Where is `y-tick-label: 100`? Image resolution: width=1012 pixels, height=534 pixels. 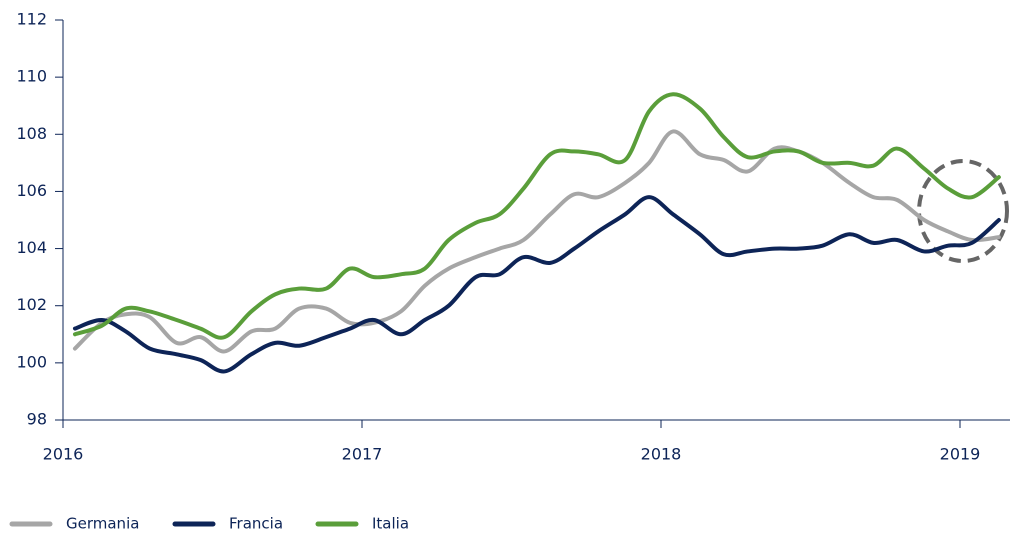 y-tick-label: 100 is located at coordinates (31, 361).